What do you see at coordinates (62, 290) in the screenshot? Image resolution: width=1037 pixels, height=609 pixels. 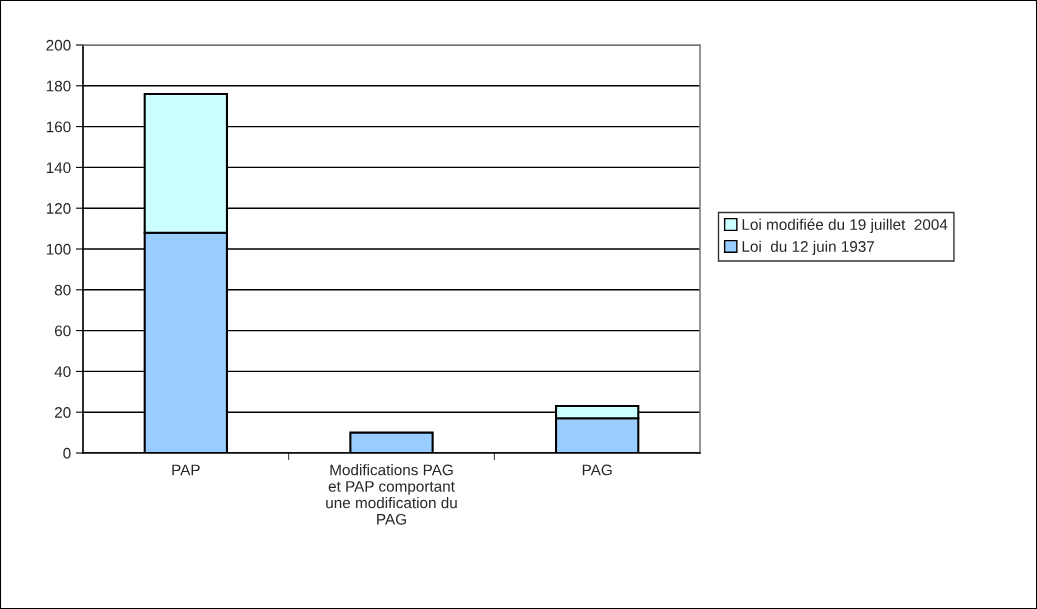 I see `y-tick-label: 80` at bounding box center [62, 290].